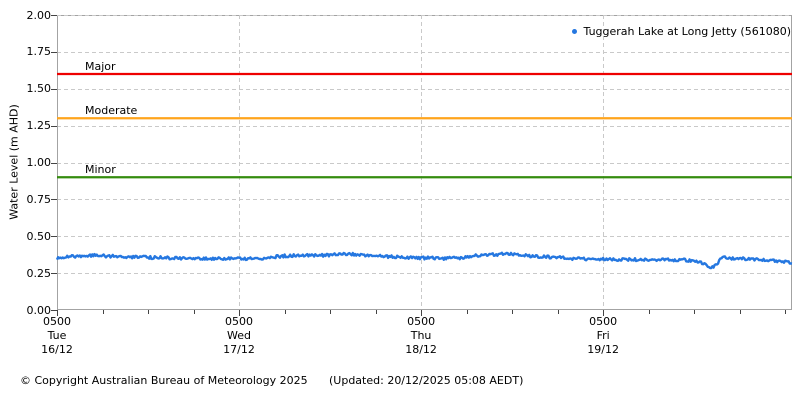 Image resolution: width=800 pixels, height=400 pixels. Describe the element at coordinates (39, 199) in the screenshot. I see `y-tick-label: 0.75` at that location.